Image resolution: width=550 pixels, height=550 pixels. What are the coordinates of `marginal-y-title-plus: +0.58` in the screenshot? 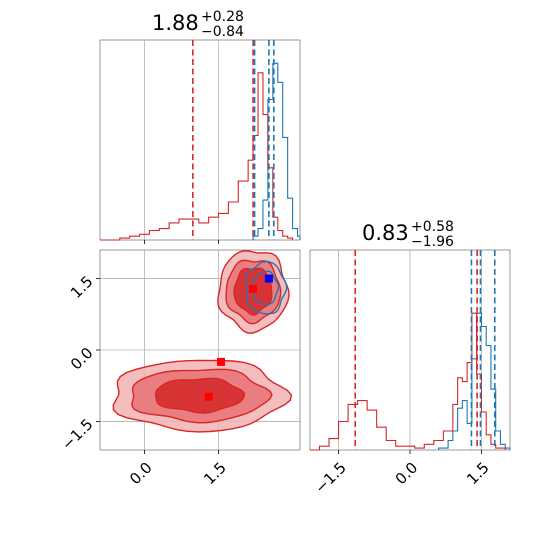 It's located at (432, 227).